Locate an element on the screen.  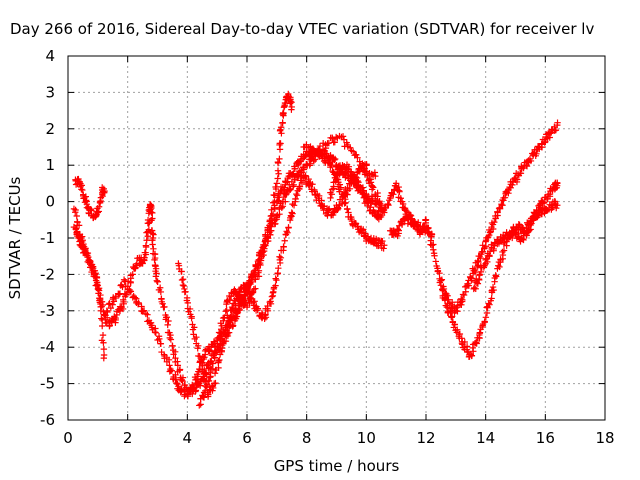
y-tick-label: 0 is located at coordinates (50, 202).